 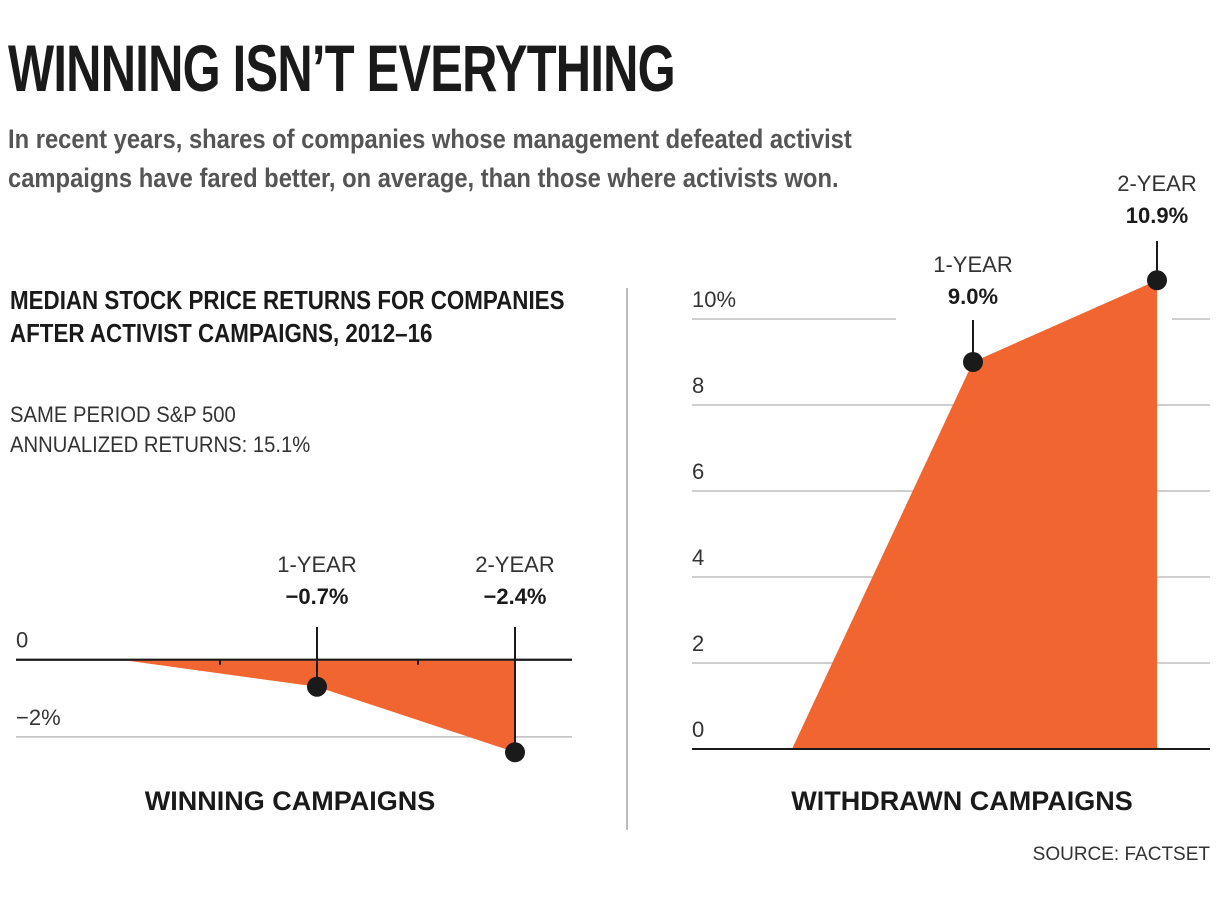 What do you see at coordinates (1156, 183) in the screenshot?
I see `withdrawn-callout-period: 2-YEAR` at bounding box center [1156, 183].